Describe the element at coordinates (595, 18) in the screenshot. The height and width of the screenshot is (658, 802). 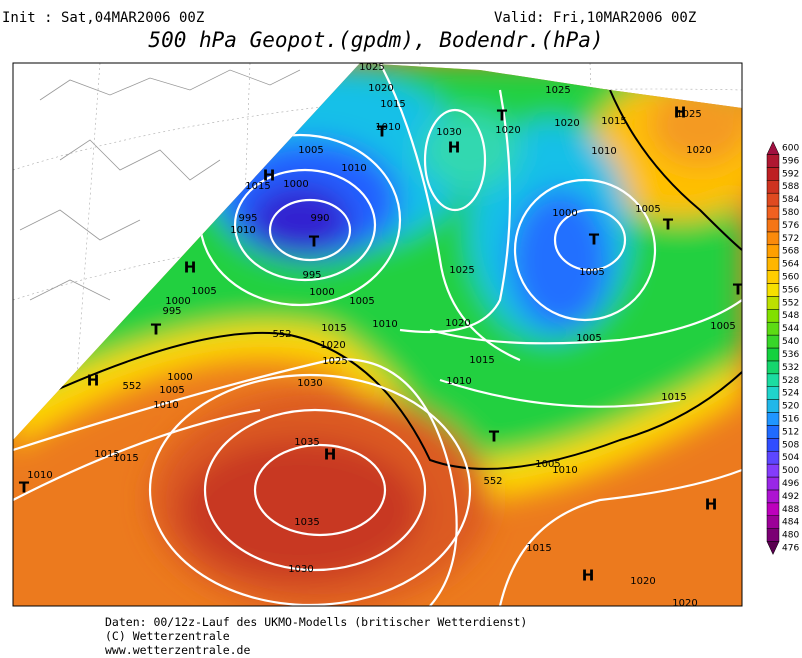
I see `valid-time: Valid: Fri,10MAR2006 00Z` at that location.